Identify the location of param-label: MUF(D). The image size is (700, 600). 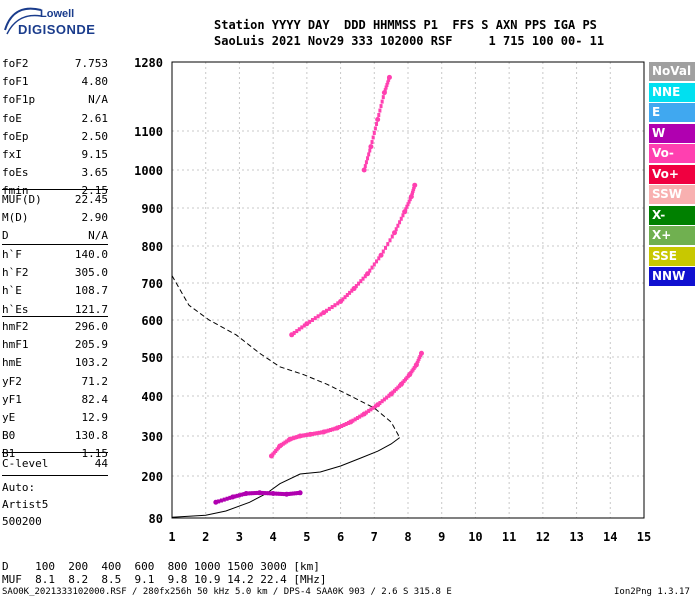
(22, 199).